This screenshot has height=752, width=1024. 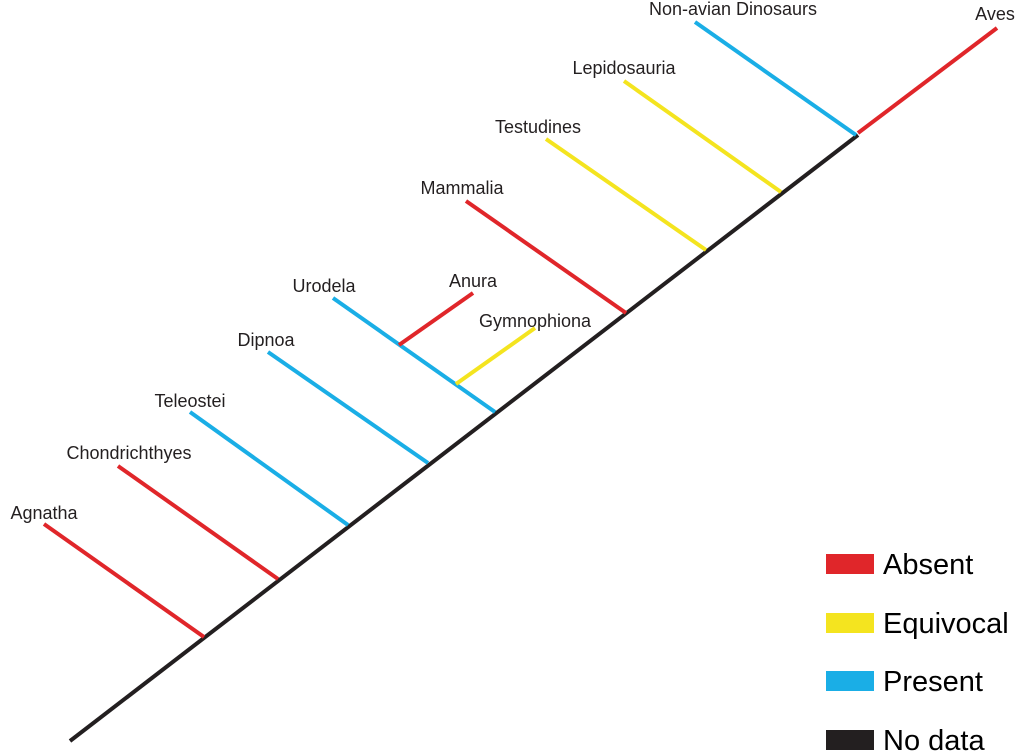 What do you see at coordinates (995, 14) in the screenshot?
I see `taxon-label-aves: Aves` at bounding box center [995, 14].